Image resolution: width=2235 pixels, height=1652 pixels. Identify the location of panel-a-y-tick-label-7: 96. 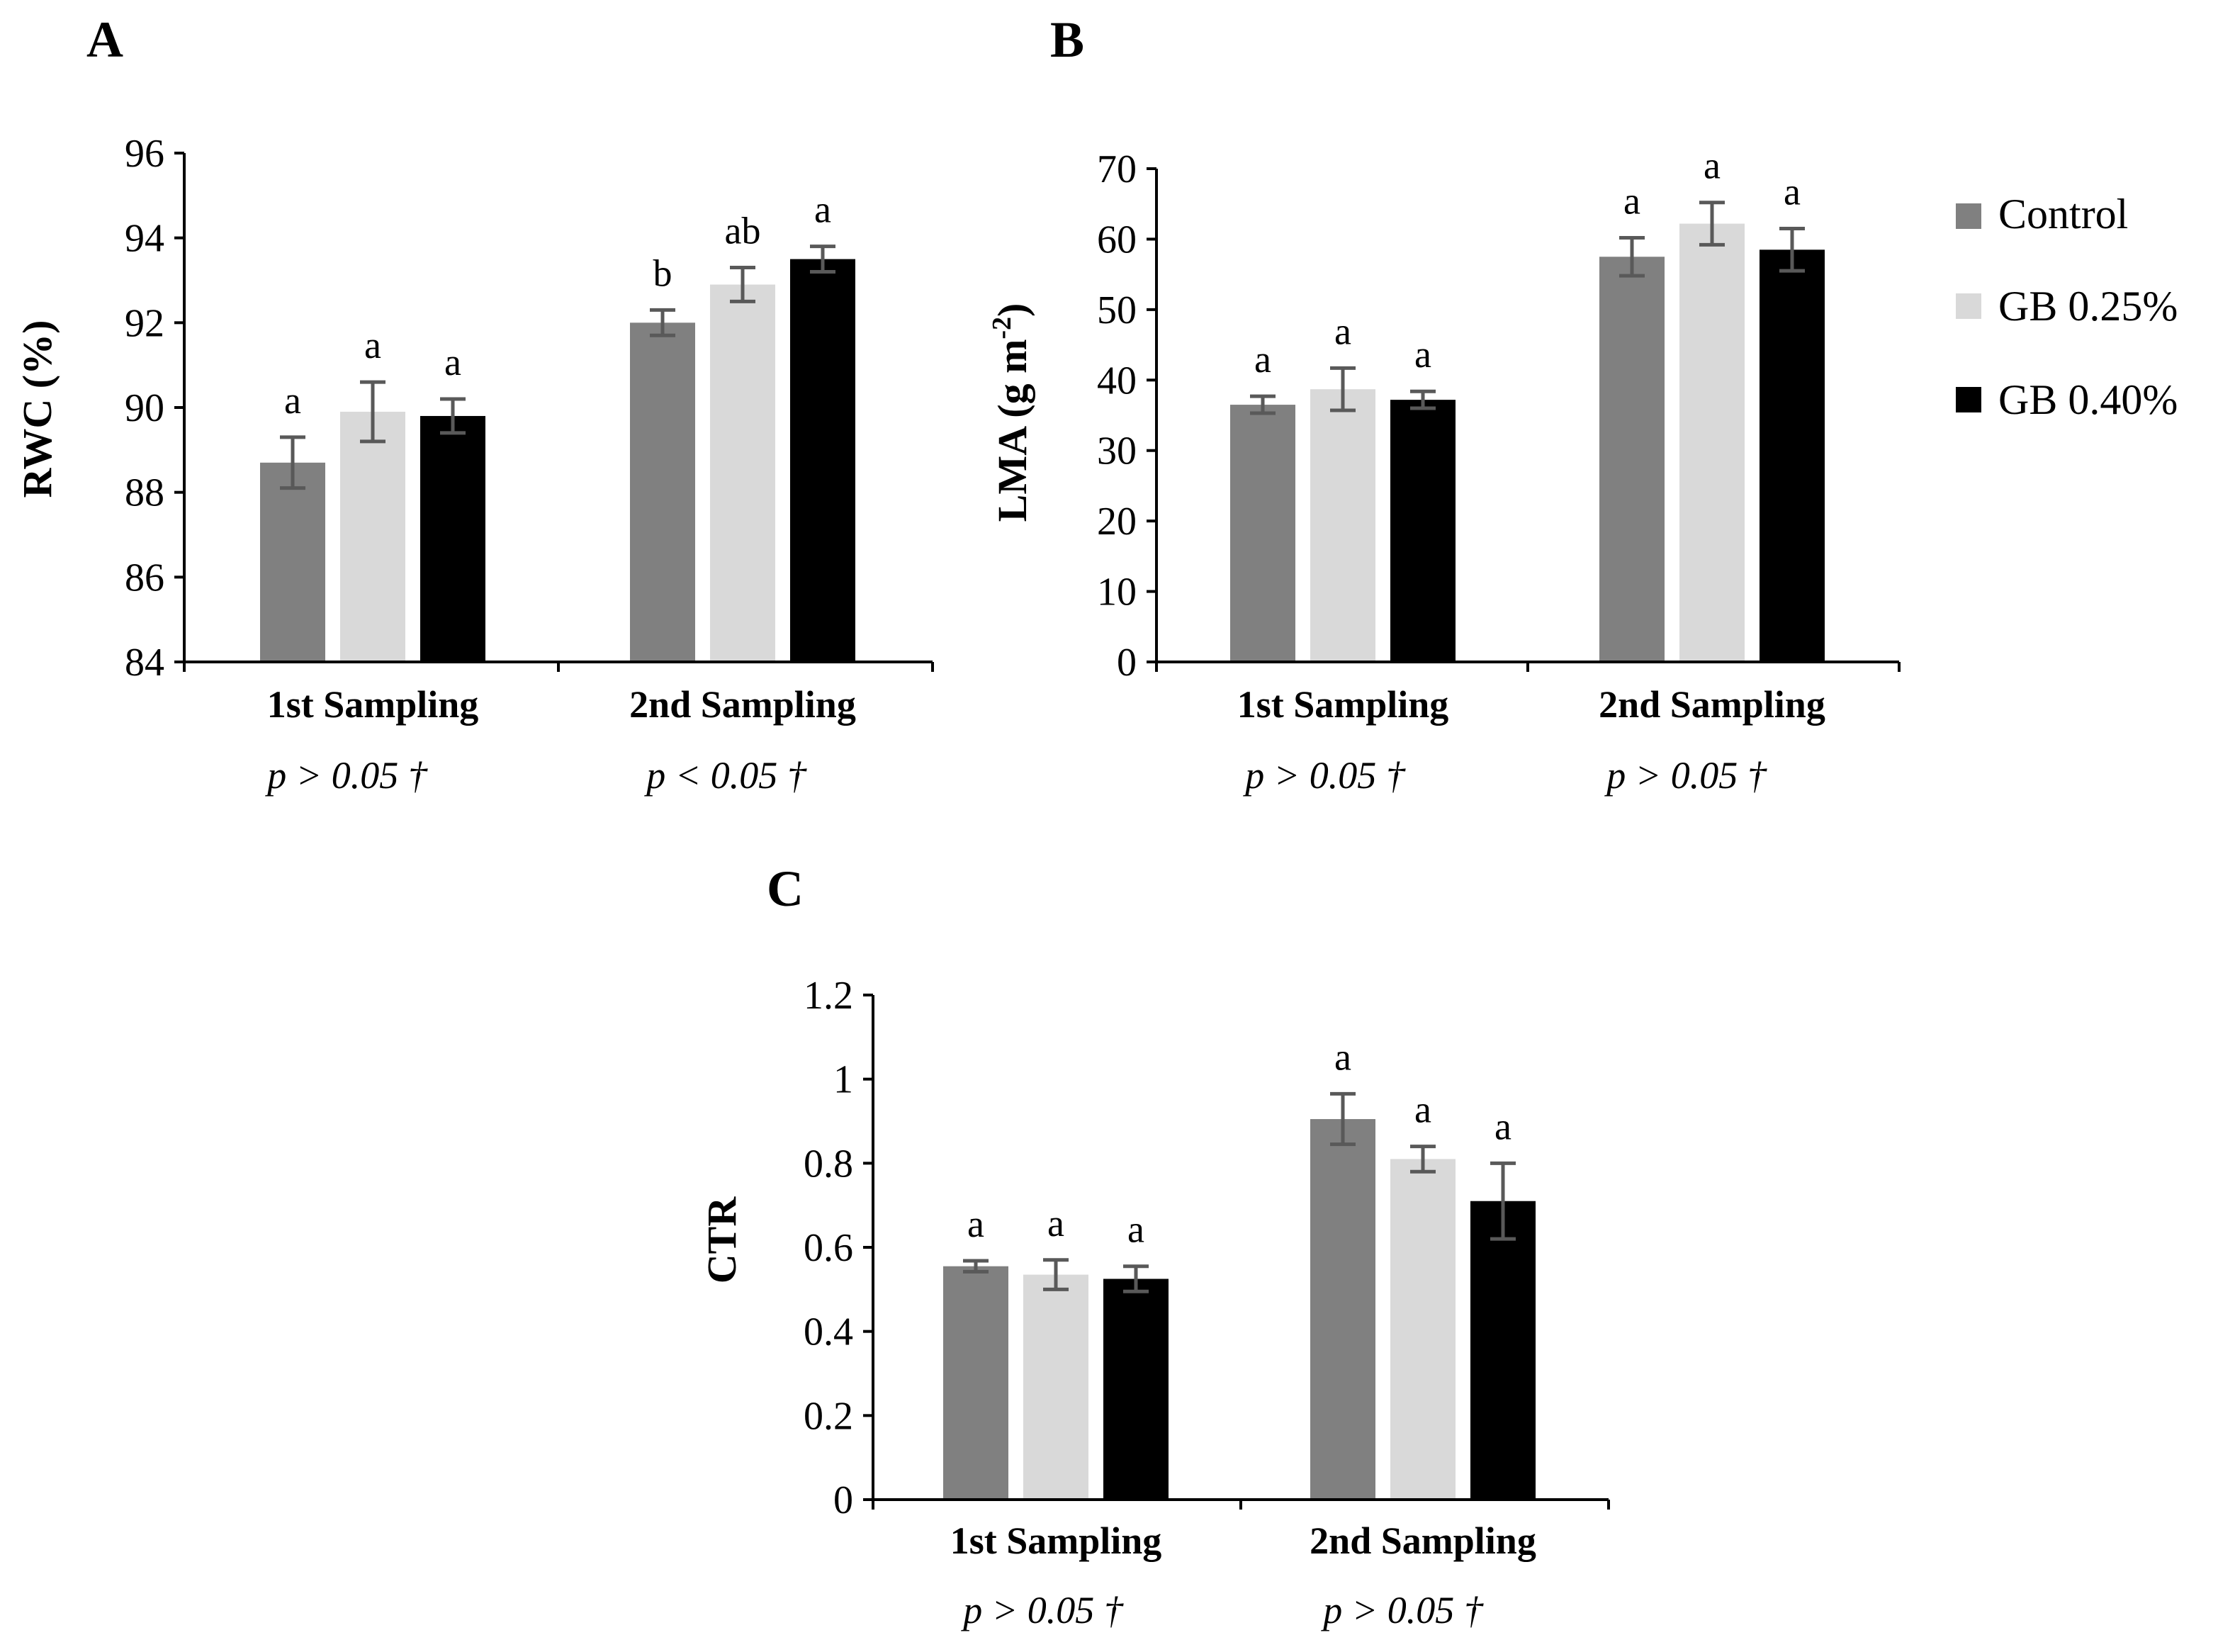
(144, 154).